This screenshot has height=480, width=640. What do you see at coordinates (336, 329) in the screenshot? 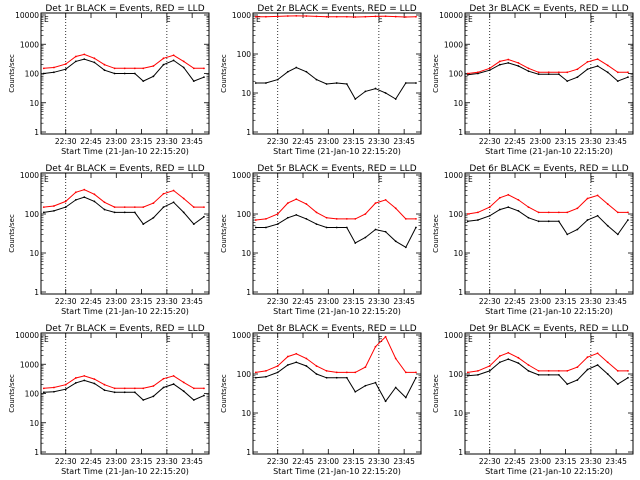
I see `panel-title: Det 8r BLACK = Events, RED = LLD` at bounding box center [336, 329].